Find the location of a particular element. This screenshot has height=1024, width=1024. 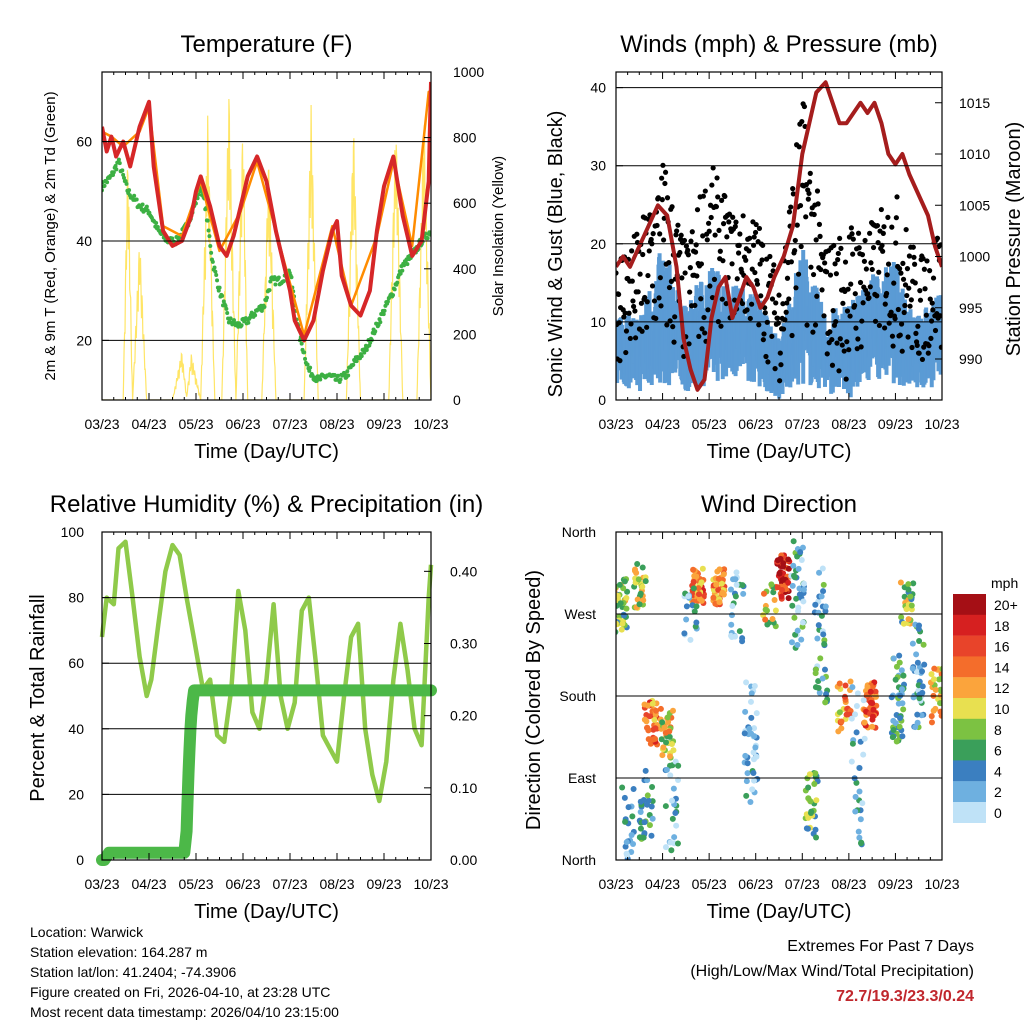

x-tick-label: 06/23 is located at coordinates (755, 884).